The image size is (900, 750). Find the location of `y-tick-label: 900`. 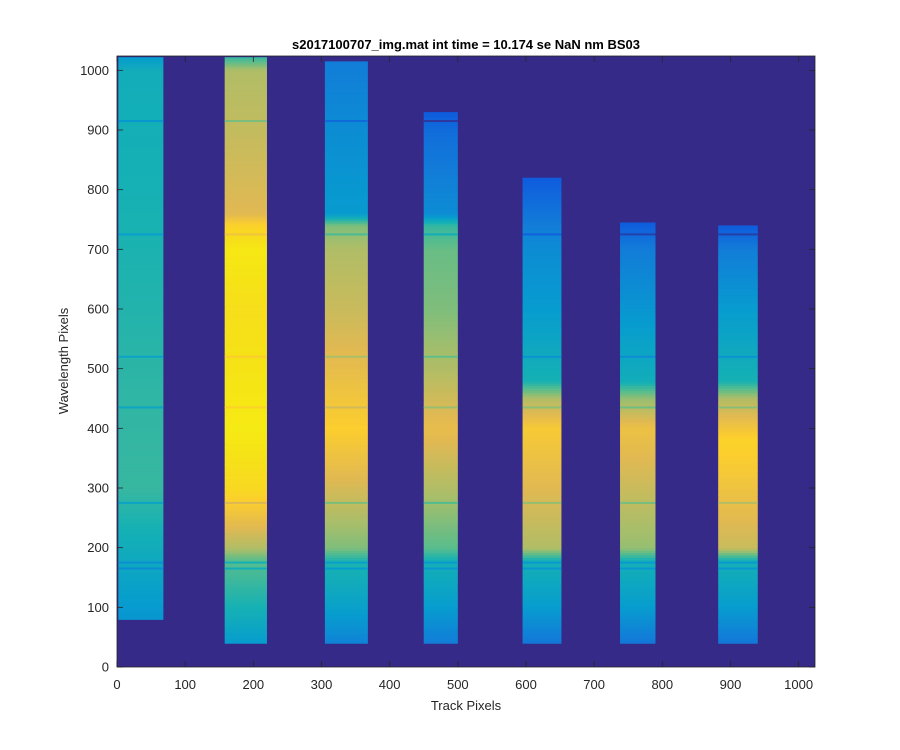

y-tick-label: 900 is located at coordinates (98, 129).